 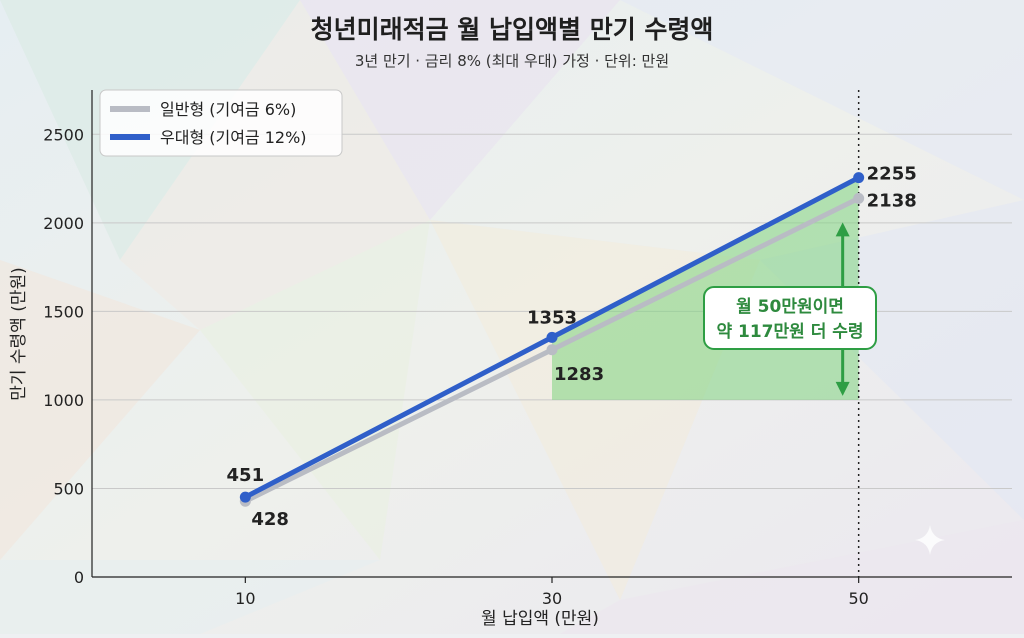 I want to click on chart-title: 청년미래적금 월 납입액별 만기 수령액, so click(x=512, y=29).